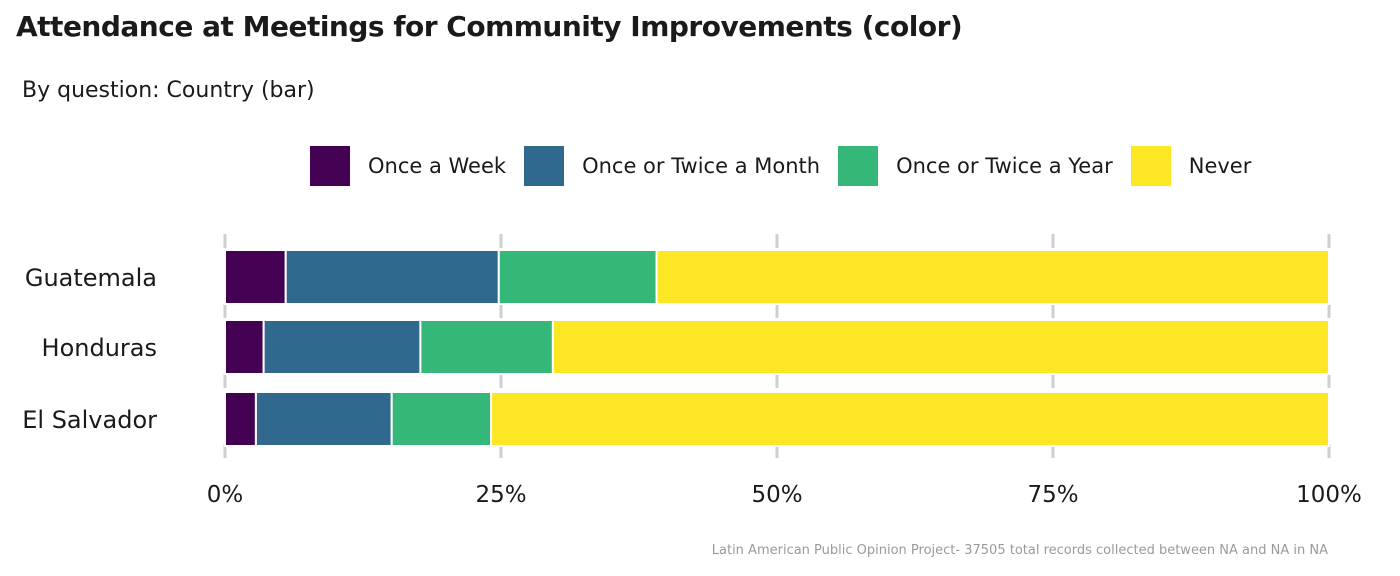  I want to click on category-label-honduras: Honduras, so click(99, 348).